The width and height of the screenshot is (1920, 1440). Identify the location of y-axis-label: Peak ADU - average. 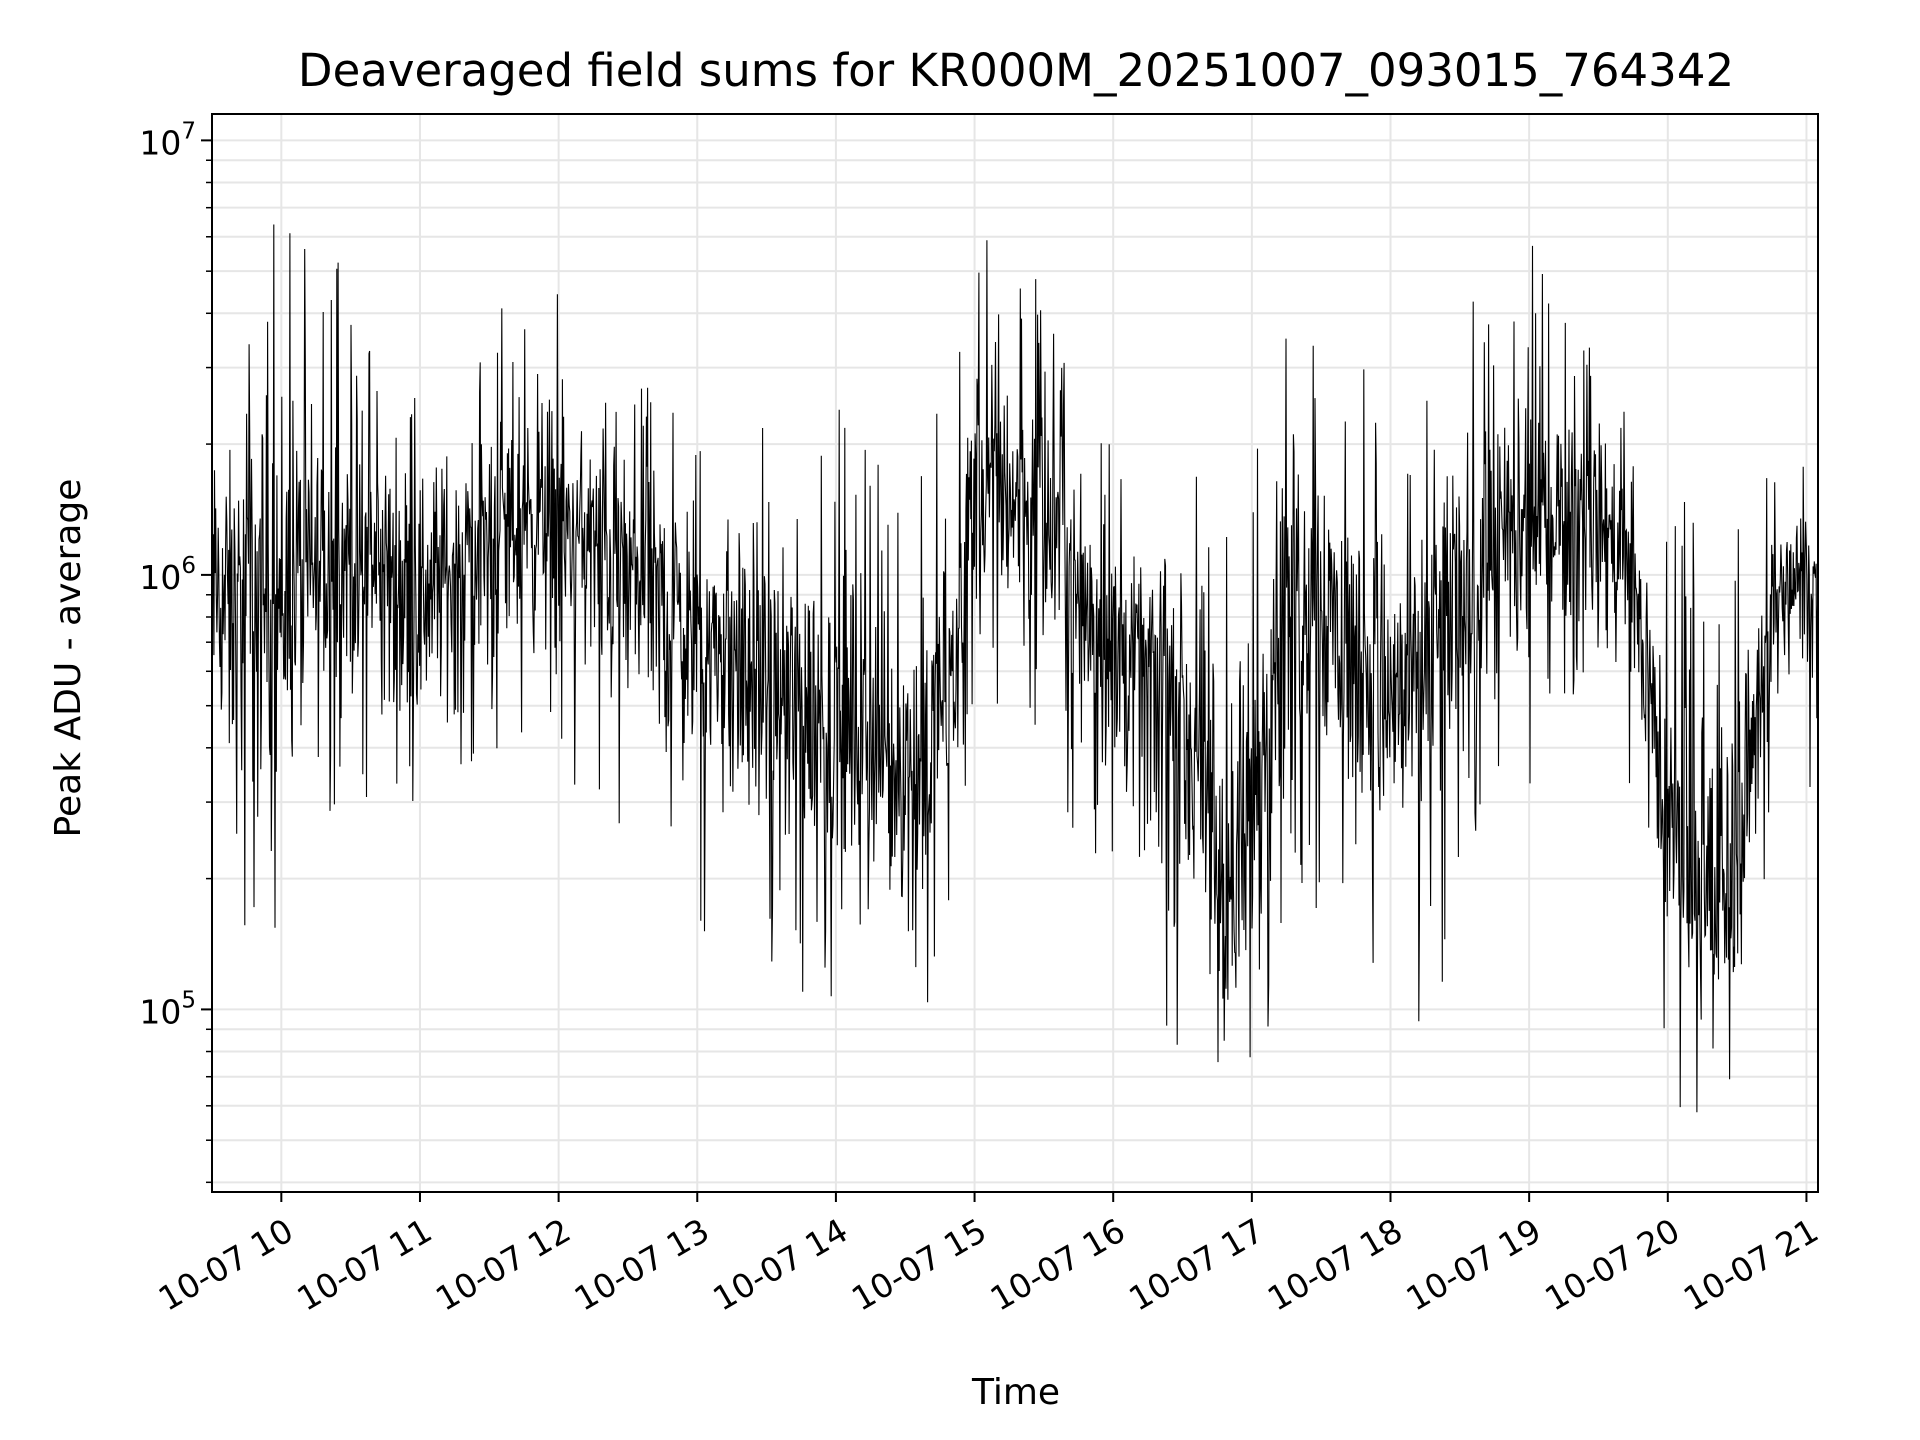
(68, 658).